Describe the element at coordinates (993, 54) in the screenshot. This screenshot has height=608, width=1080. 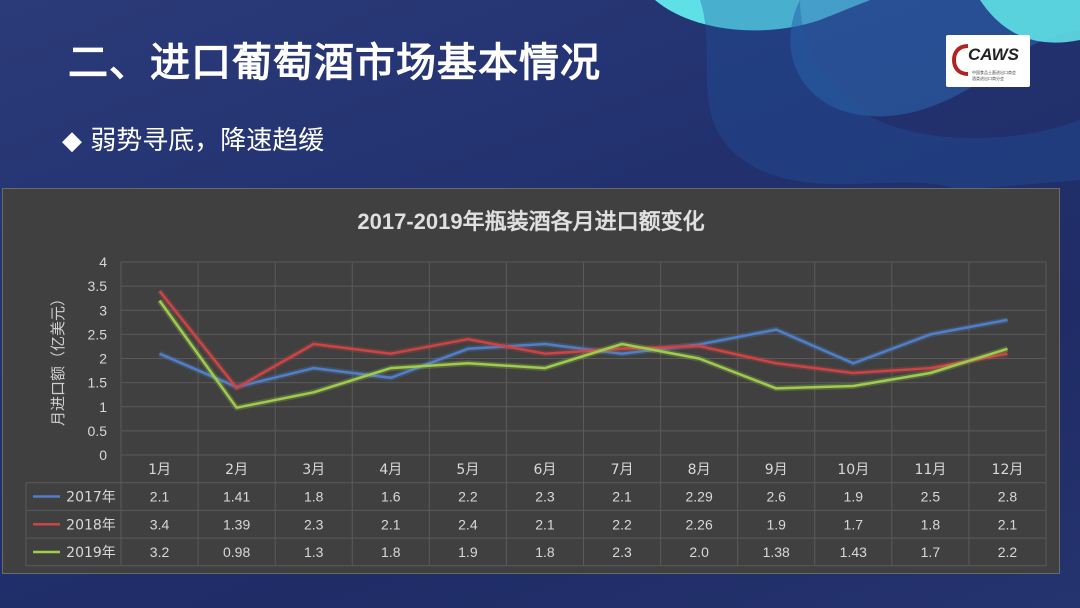
I see `logo-text: CAWS` at that location.